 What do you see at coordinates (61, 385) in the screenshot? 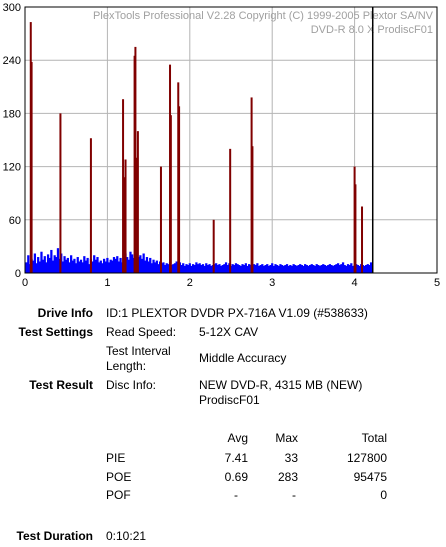
I see `test-result-label: Test Result` at bounding box center [61, 385].